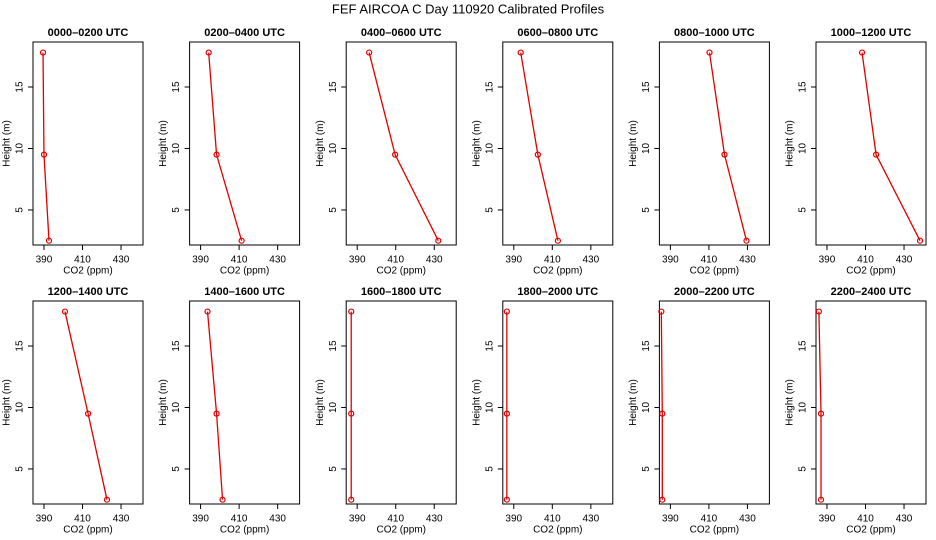  I want to click on panel-title: 1800–2000 UTC, so click(557, 292).